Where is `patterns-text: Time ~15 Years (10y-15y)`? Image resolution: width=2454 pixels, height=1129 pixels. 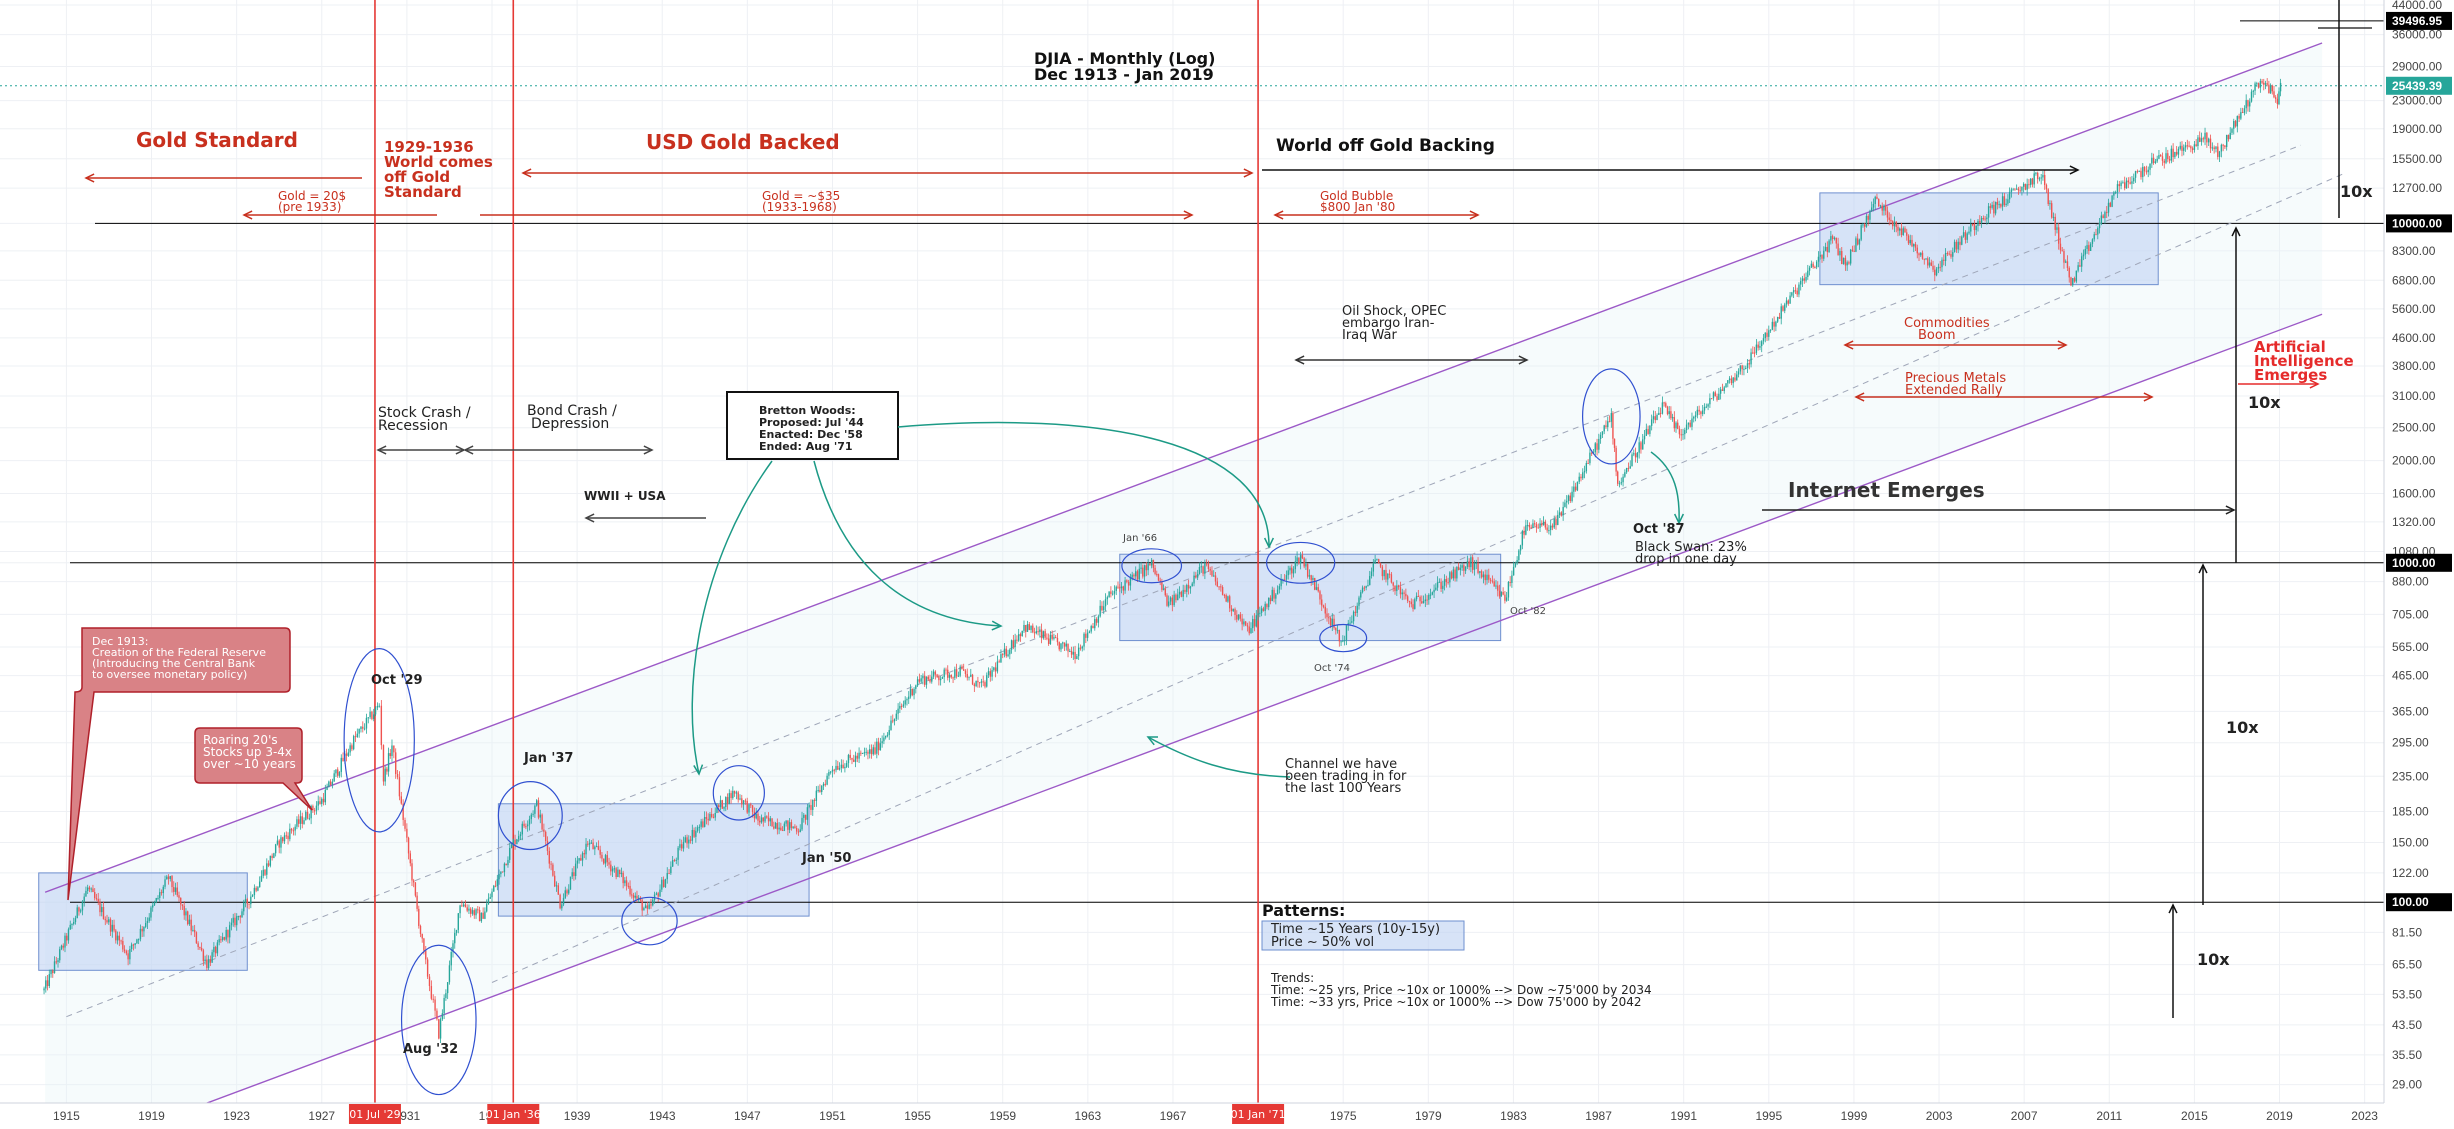 patterns-text: Time ~15 Years (10y-15y) is located at coordinates (1355, 929).